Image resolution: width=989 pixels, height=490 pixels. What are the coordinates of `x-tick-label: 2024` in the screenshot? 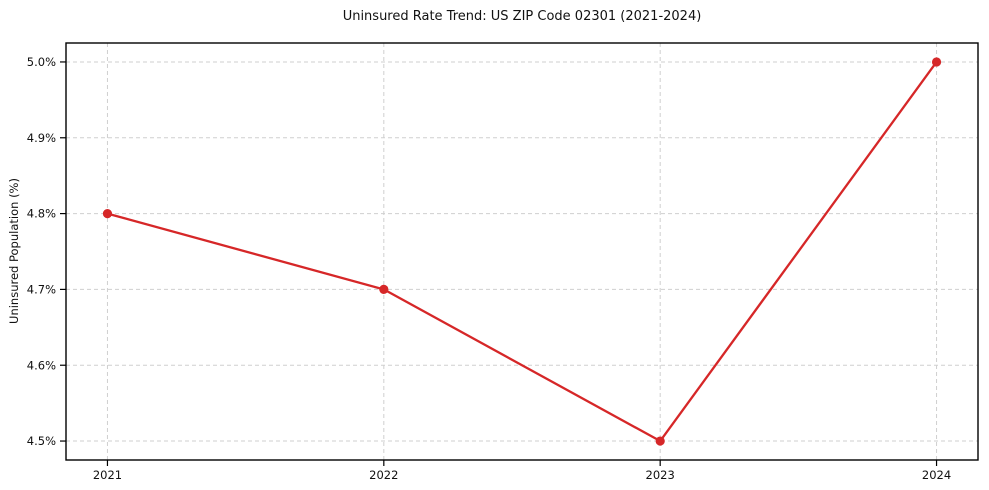 It's located at (936, 475).